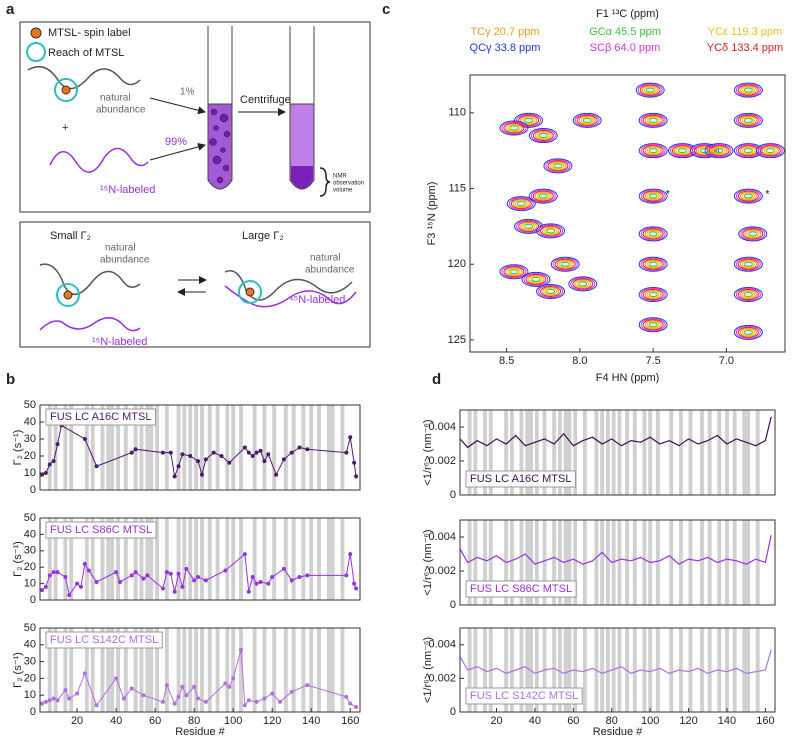 The height and width of the screenshot is (748, 800). Describe the element at coordinates (187, 92) in the screenshot. I see `label: 1%` at that location.